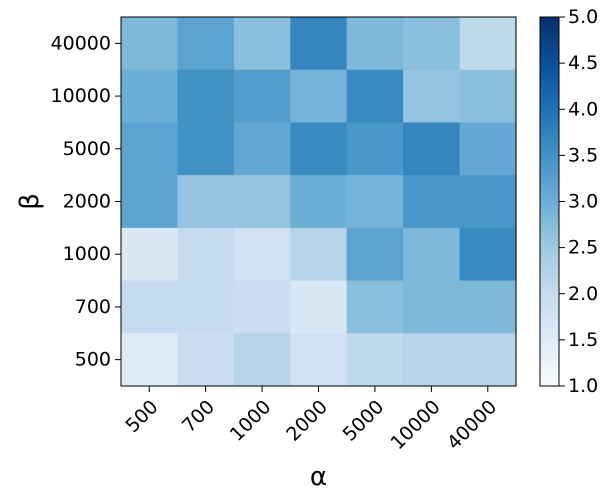 The height and width of the screenshot is (501, 612). I want to click on y-tick-label: 1000, so click(87, 254).